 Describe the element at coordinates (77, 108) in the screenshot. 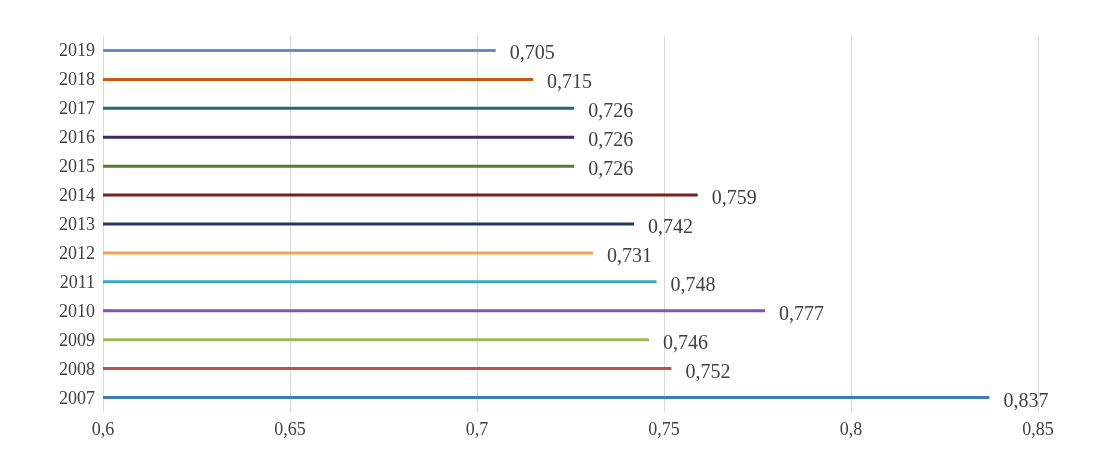

I see `y-tick-label: 2017` at that location.